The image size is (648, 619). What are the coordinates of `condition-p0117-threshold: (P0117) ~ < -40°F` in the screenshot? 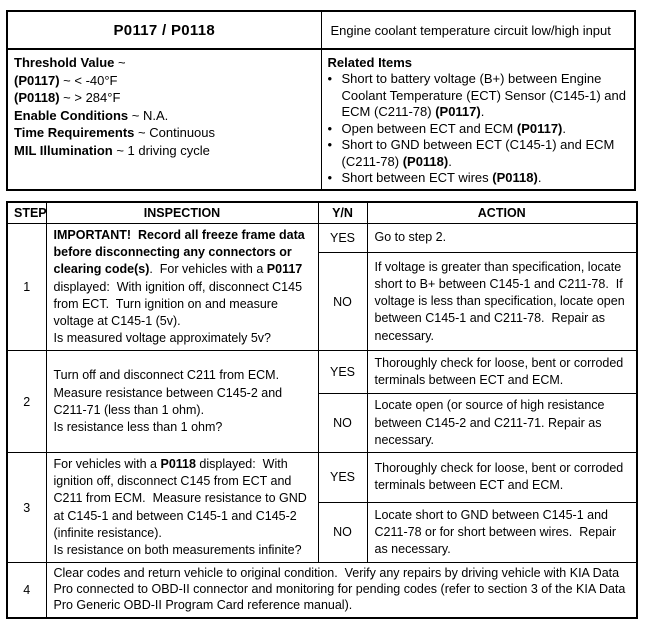 It's located at (66, 80).